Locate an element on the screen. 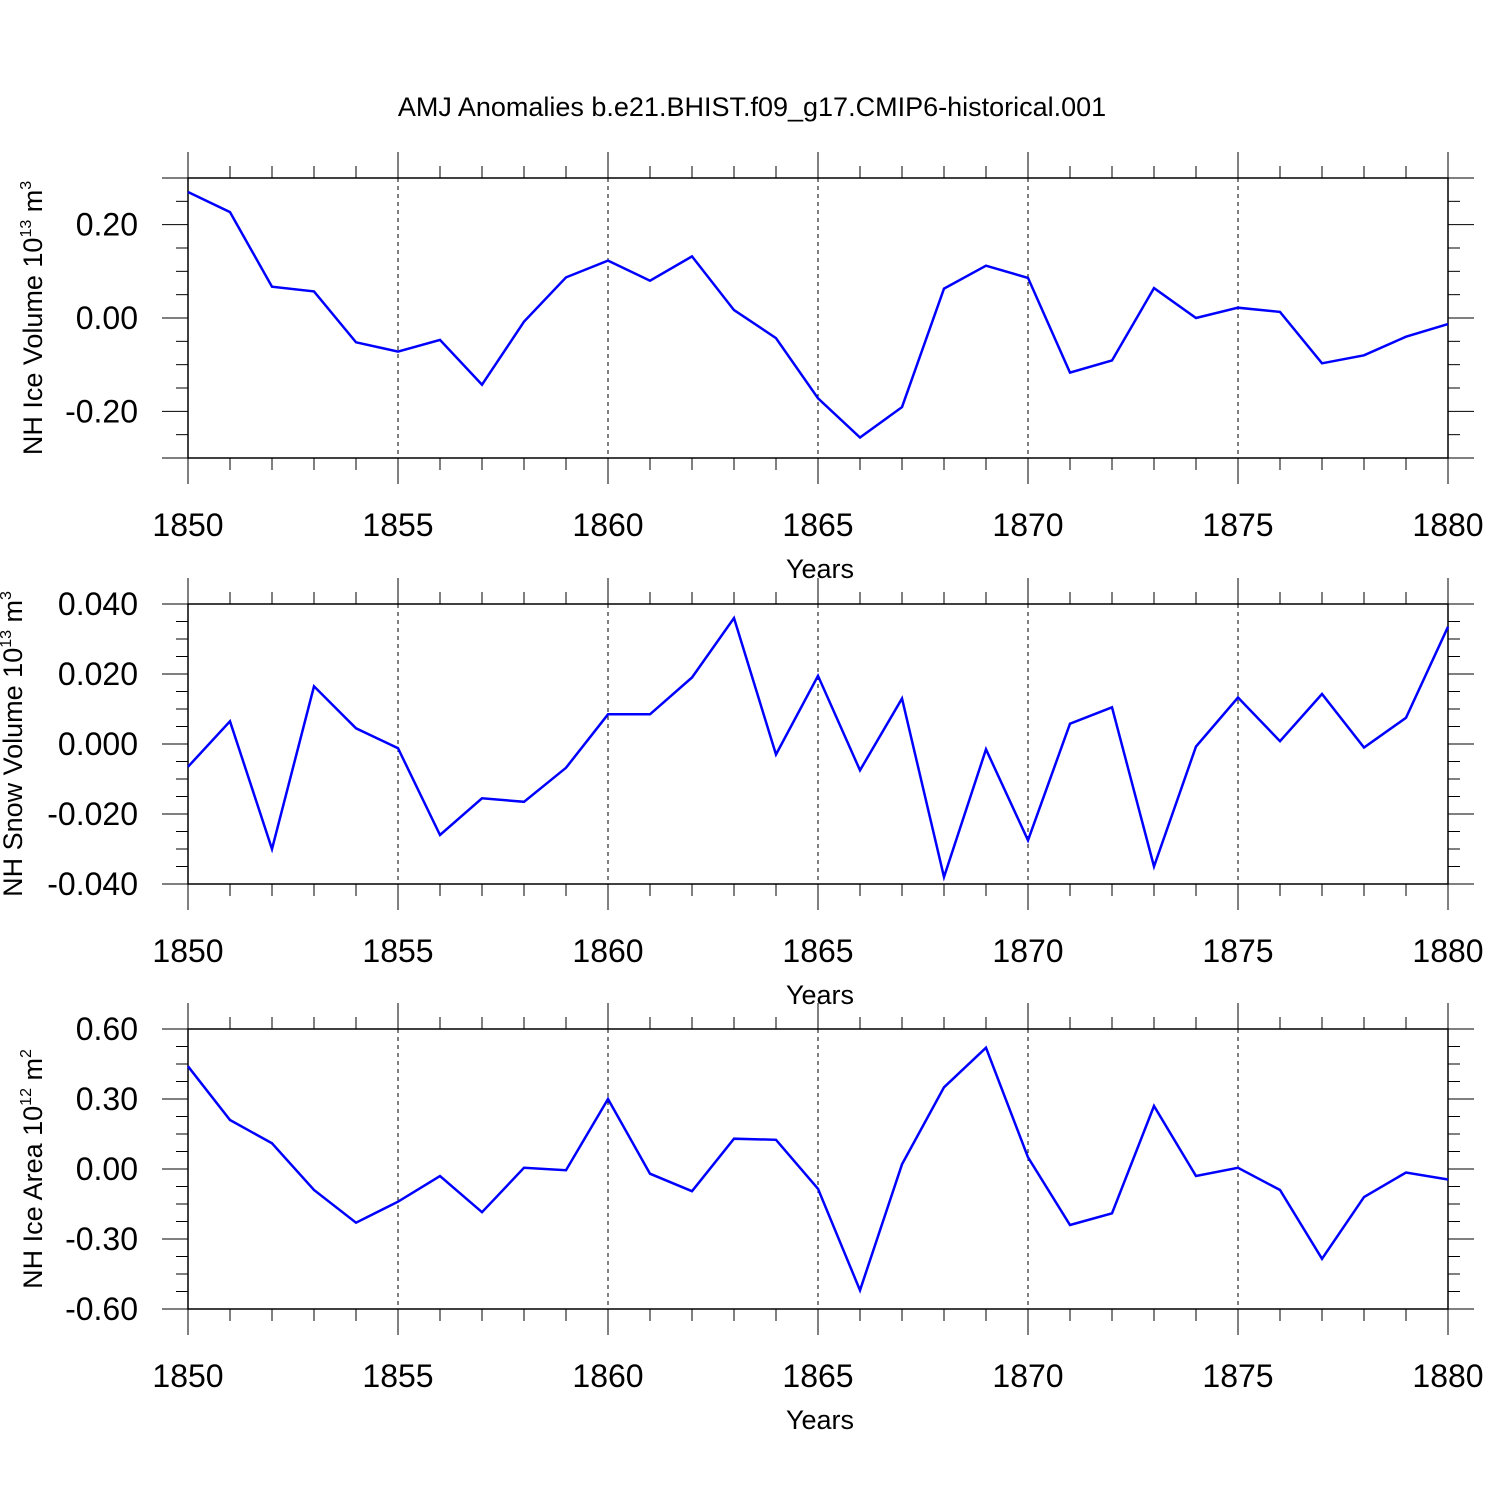 This screenshot has width=1500, height=1500. y-axis-title: NH Snow Volume 1013 m3 is located at coordinates (14, 744).